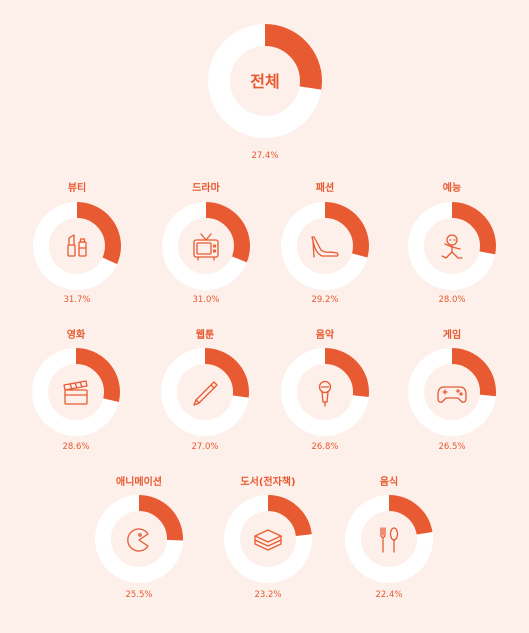  I want to click on category-label: 영화, so click(76, 334).